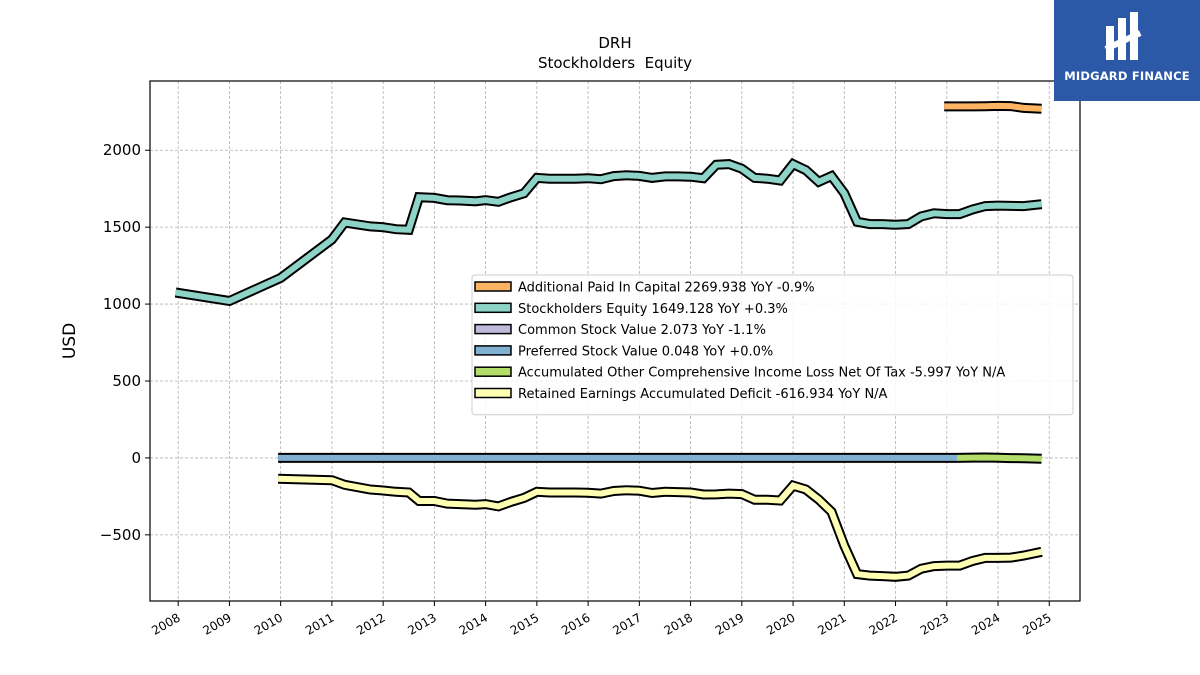 The image size is (1200, 675). What do you see at coordinates (122, 150) in the screenshot?
I see `y-tick-label: 2000` at bounding box center [122, 150].